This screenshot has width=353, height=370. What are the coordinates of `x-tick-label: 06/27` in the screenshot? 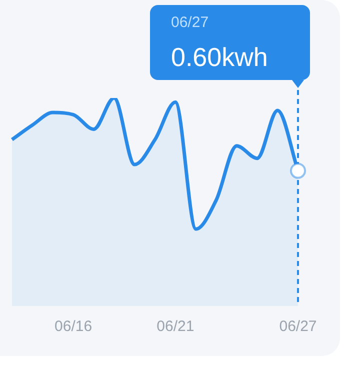 It's located at (298, 327).